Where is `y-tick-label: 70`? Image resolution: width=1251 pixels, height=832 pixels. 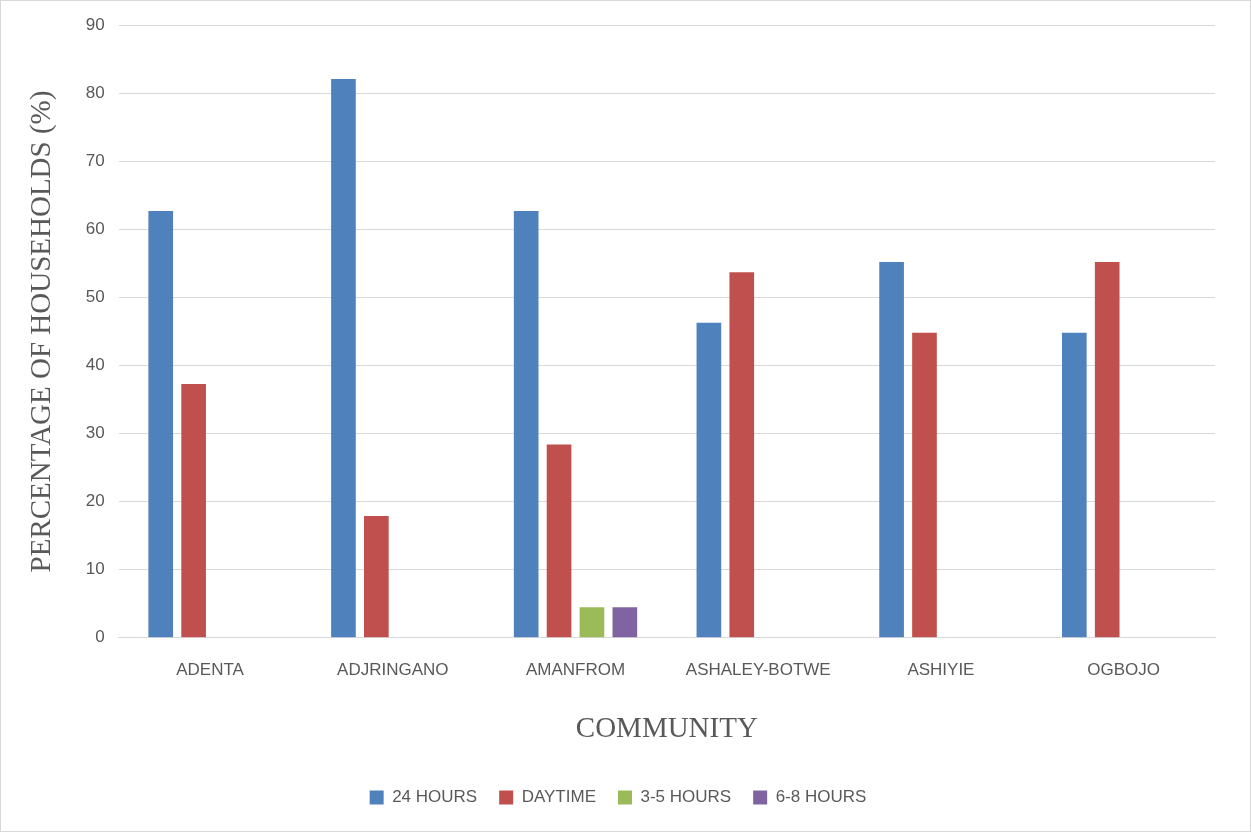 y-tick-label: 70 is located at coordinates (95, 161).